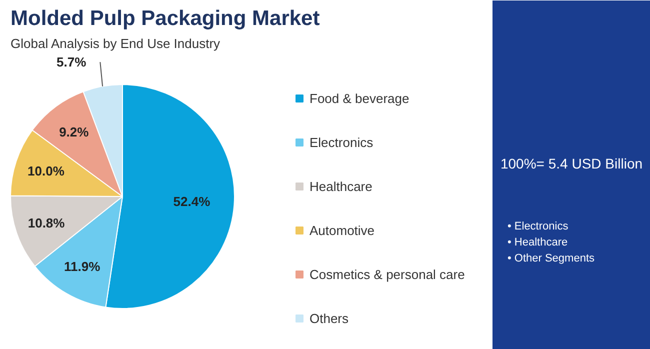 This screenshot has width=650, height=349. Describe the element at coordinates (47, 222) in the screenshot. I see `data-label: 10.8%` at that location.